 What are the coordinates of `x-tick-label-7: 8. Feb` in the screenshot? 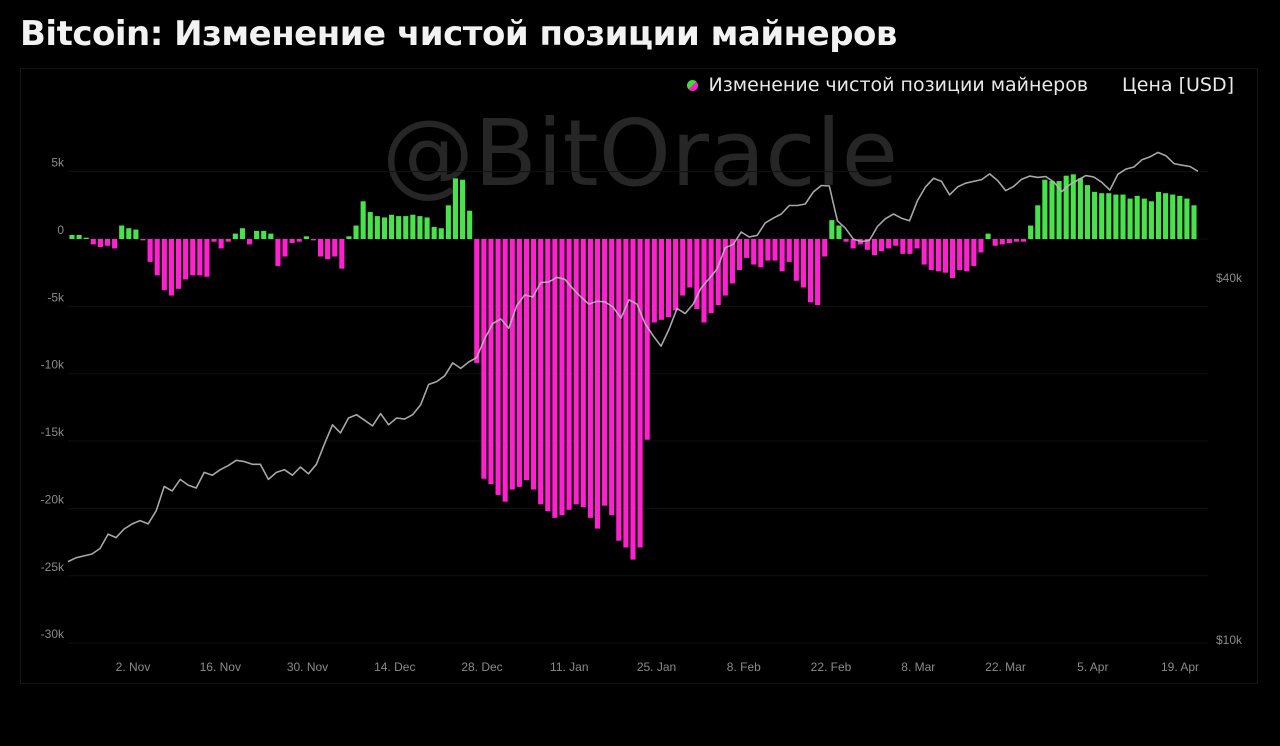 It's located at (744, 667).